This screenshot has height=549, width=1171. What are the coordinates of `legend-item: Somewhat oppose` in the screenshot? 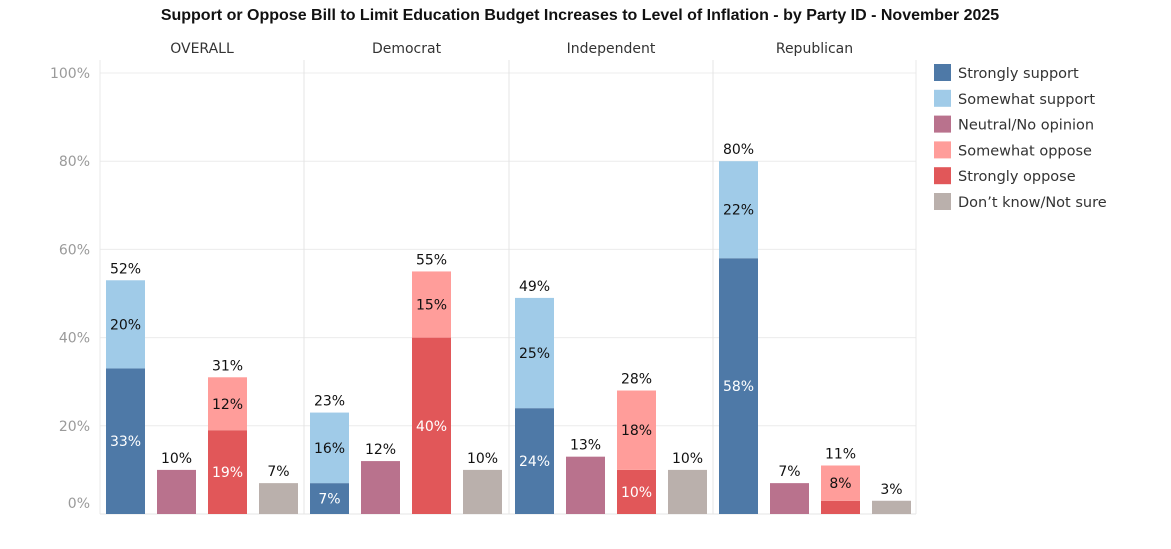 It's located at (1013, 150).